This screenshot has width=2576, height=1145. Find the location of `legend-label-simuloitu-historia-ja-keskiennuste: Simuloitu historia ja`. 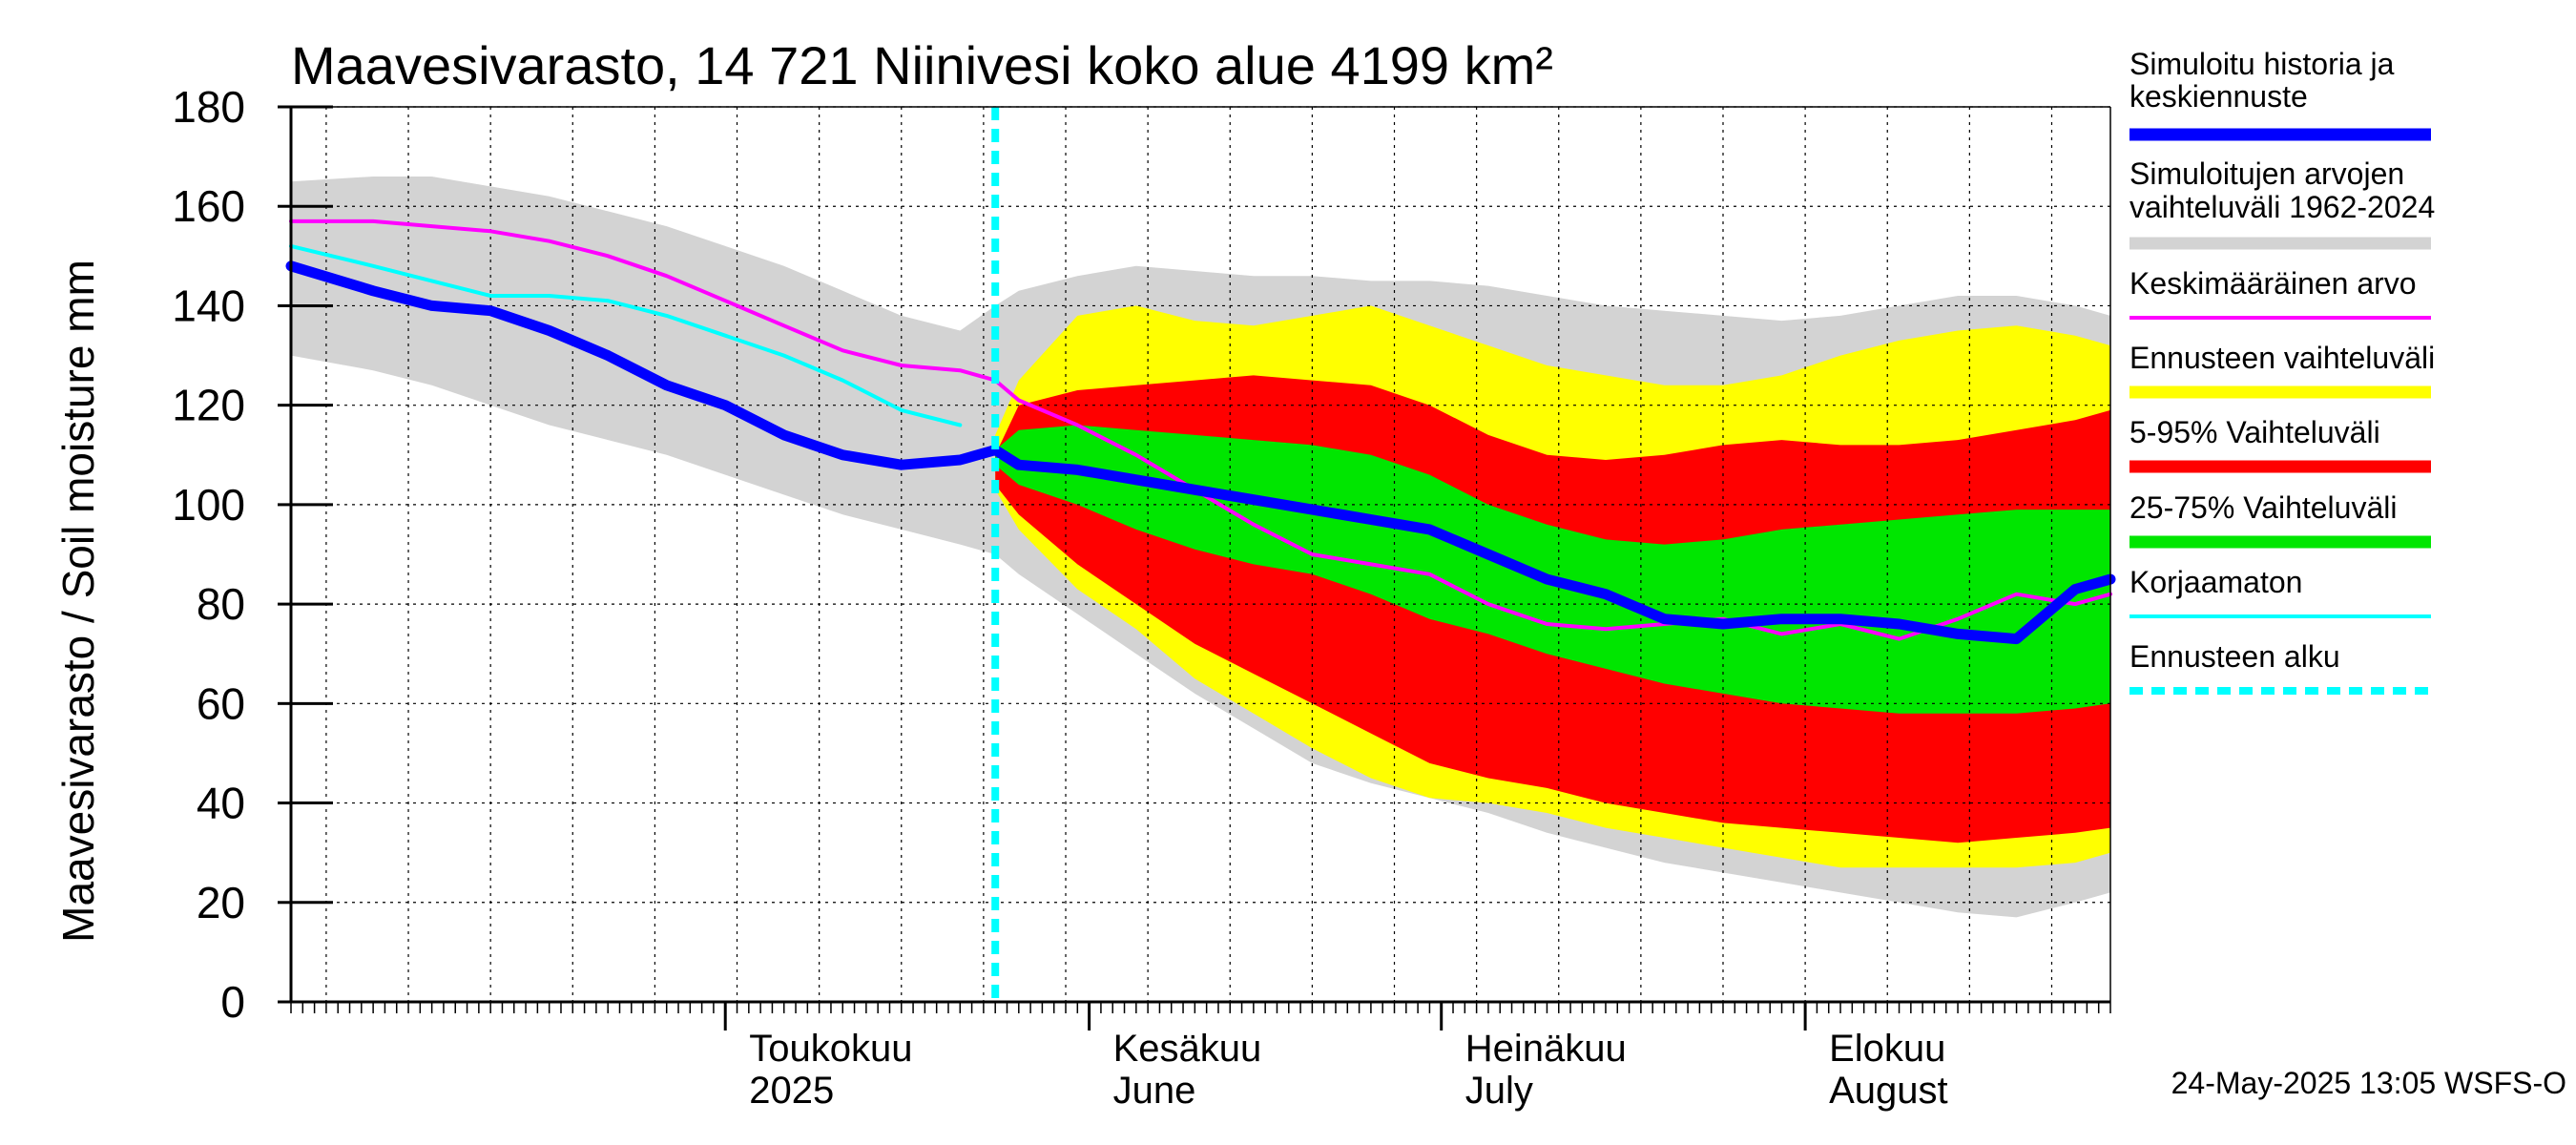

legend-label-simuloitu-historia-ja-keskiennuste: Simuloitu historia ja is located at coordinates (2262, 64).